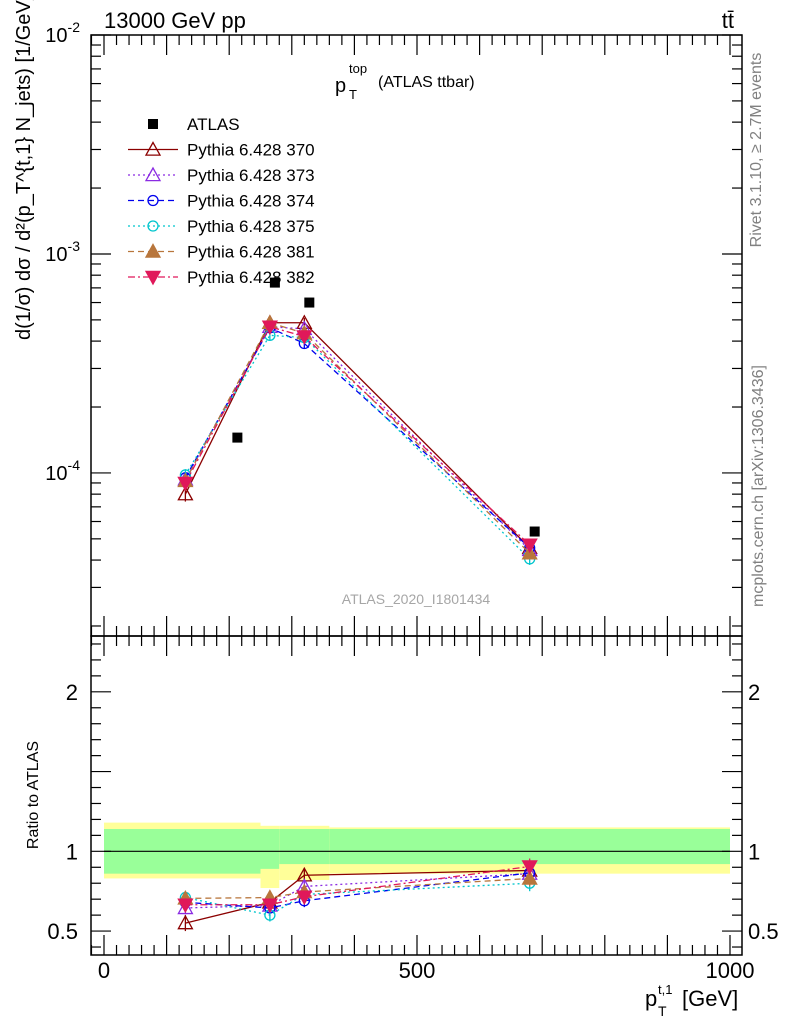 The width and height of the screenshot is (786, 1024). What do you see at coordinates (758, 486) in the screenshot?
I see `mcplots-reference-label: mcplots.cern.ch [arXiv:1306.3436]` at bounding box center [758, 486].